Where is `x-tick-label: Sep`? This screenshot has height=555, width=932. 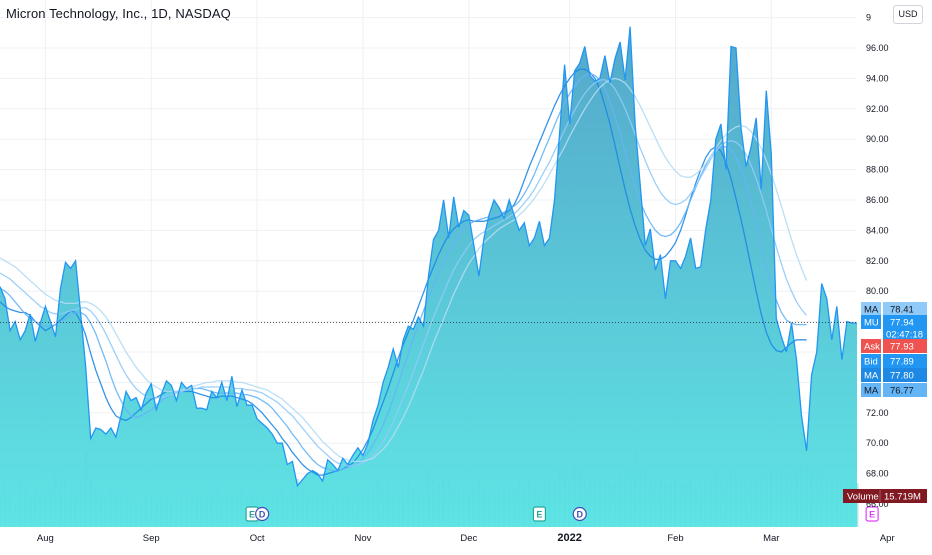
x-tick-label: Sep is located at coordinates (151, 538).